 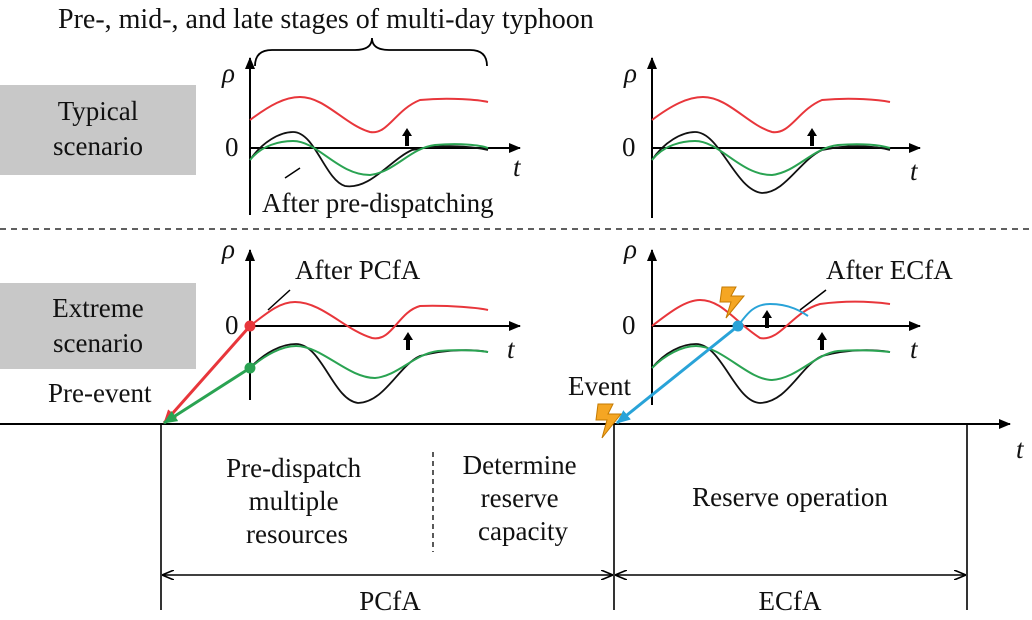 What do you see at coordinates (523, 498) in the screenshot?
I see `pcfa-task-2: Determine reserve capacity` at bounding box center [523, 498].